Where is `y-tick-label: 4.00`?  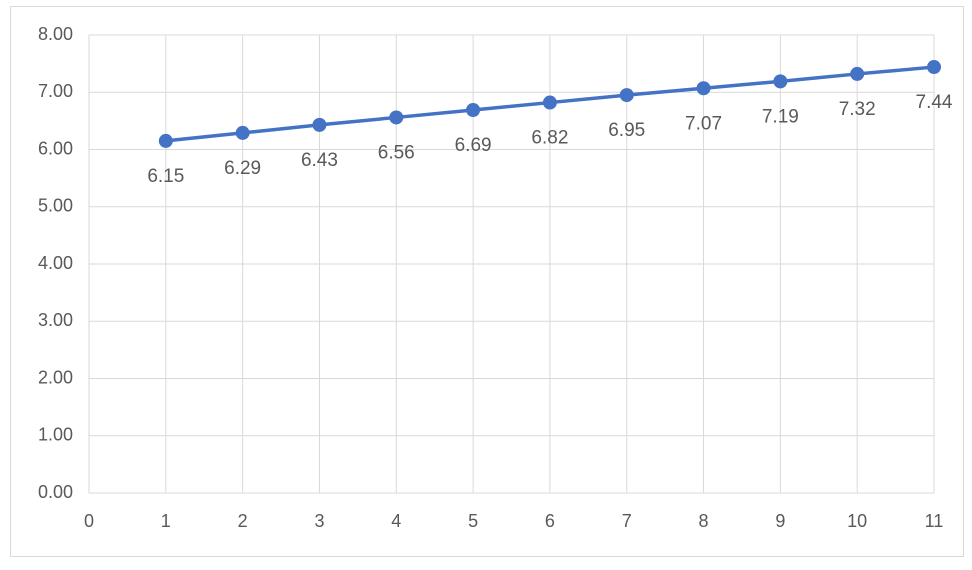 y-tick-label: 4.00 is located at coordinates (55, 263).